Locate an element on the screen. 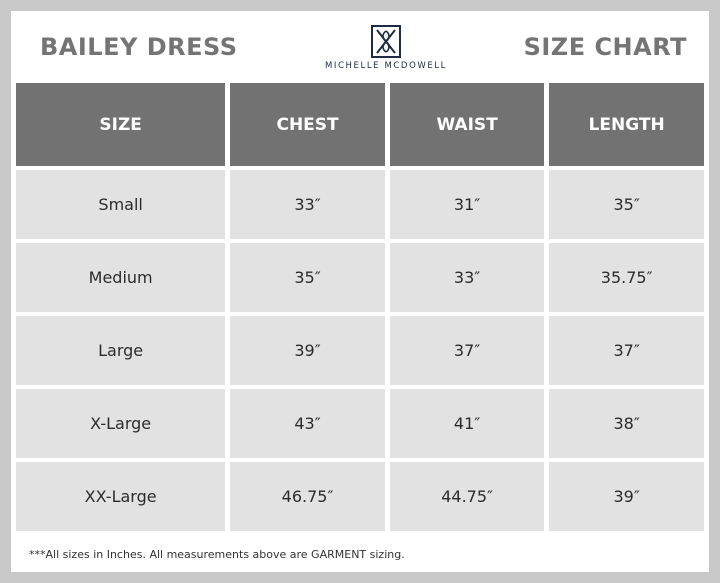  brand-name: MICHELLE MCDOWELL is located at coordinates (386, 66).